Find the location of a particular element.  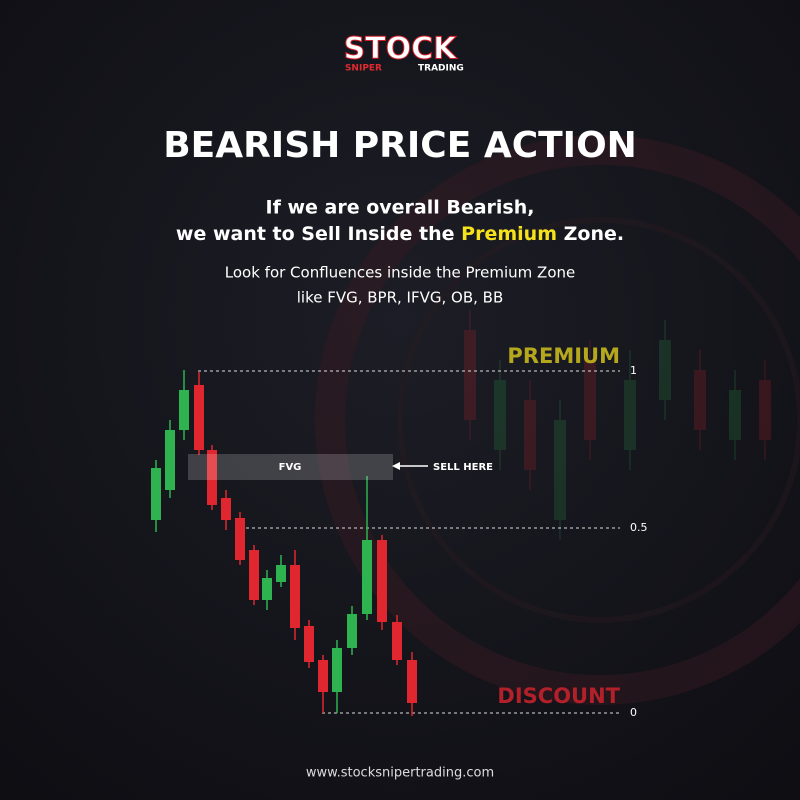

fvg-box is located at coordinates (290, 467).